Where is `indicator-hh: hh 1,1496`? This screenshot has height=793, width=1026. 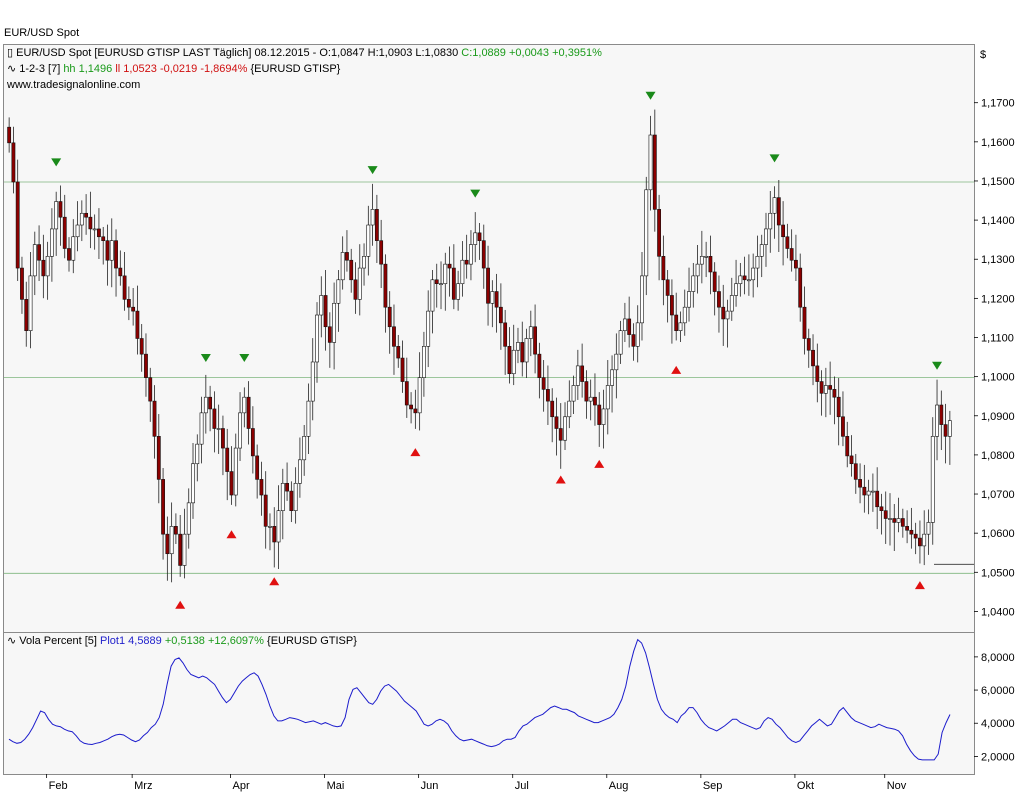
indicator-hh: hh 1,1496 is located at coordinates (88, 69).